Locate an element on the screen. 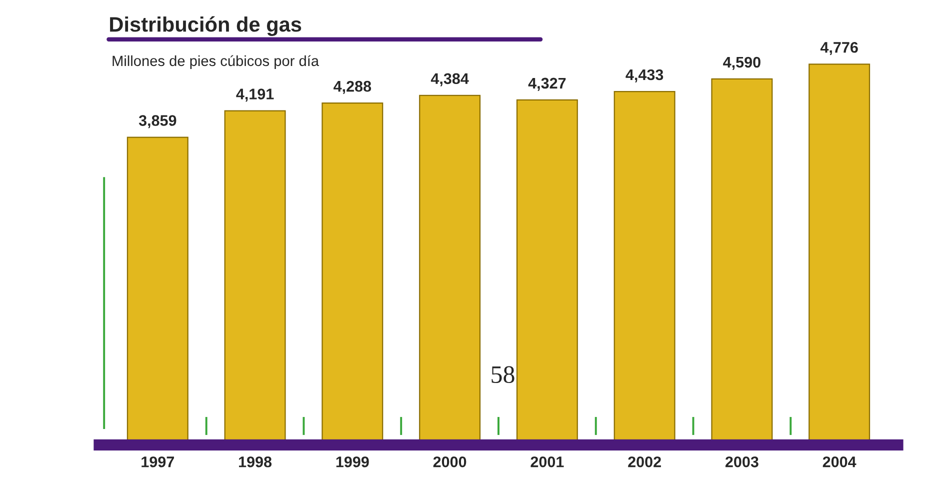 This screenshot has width=945, height=480. data-label: 3,859 is located at coordinates (157, 121).